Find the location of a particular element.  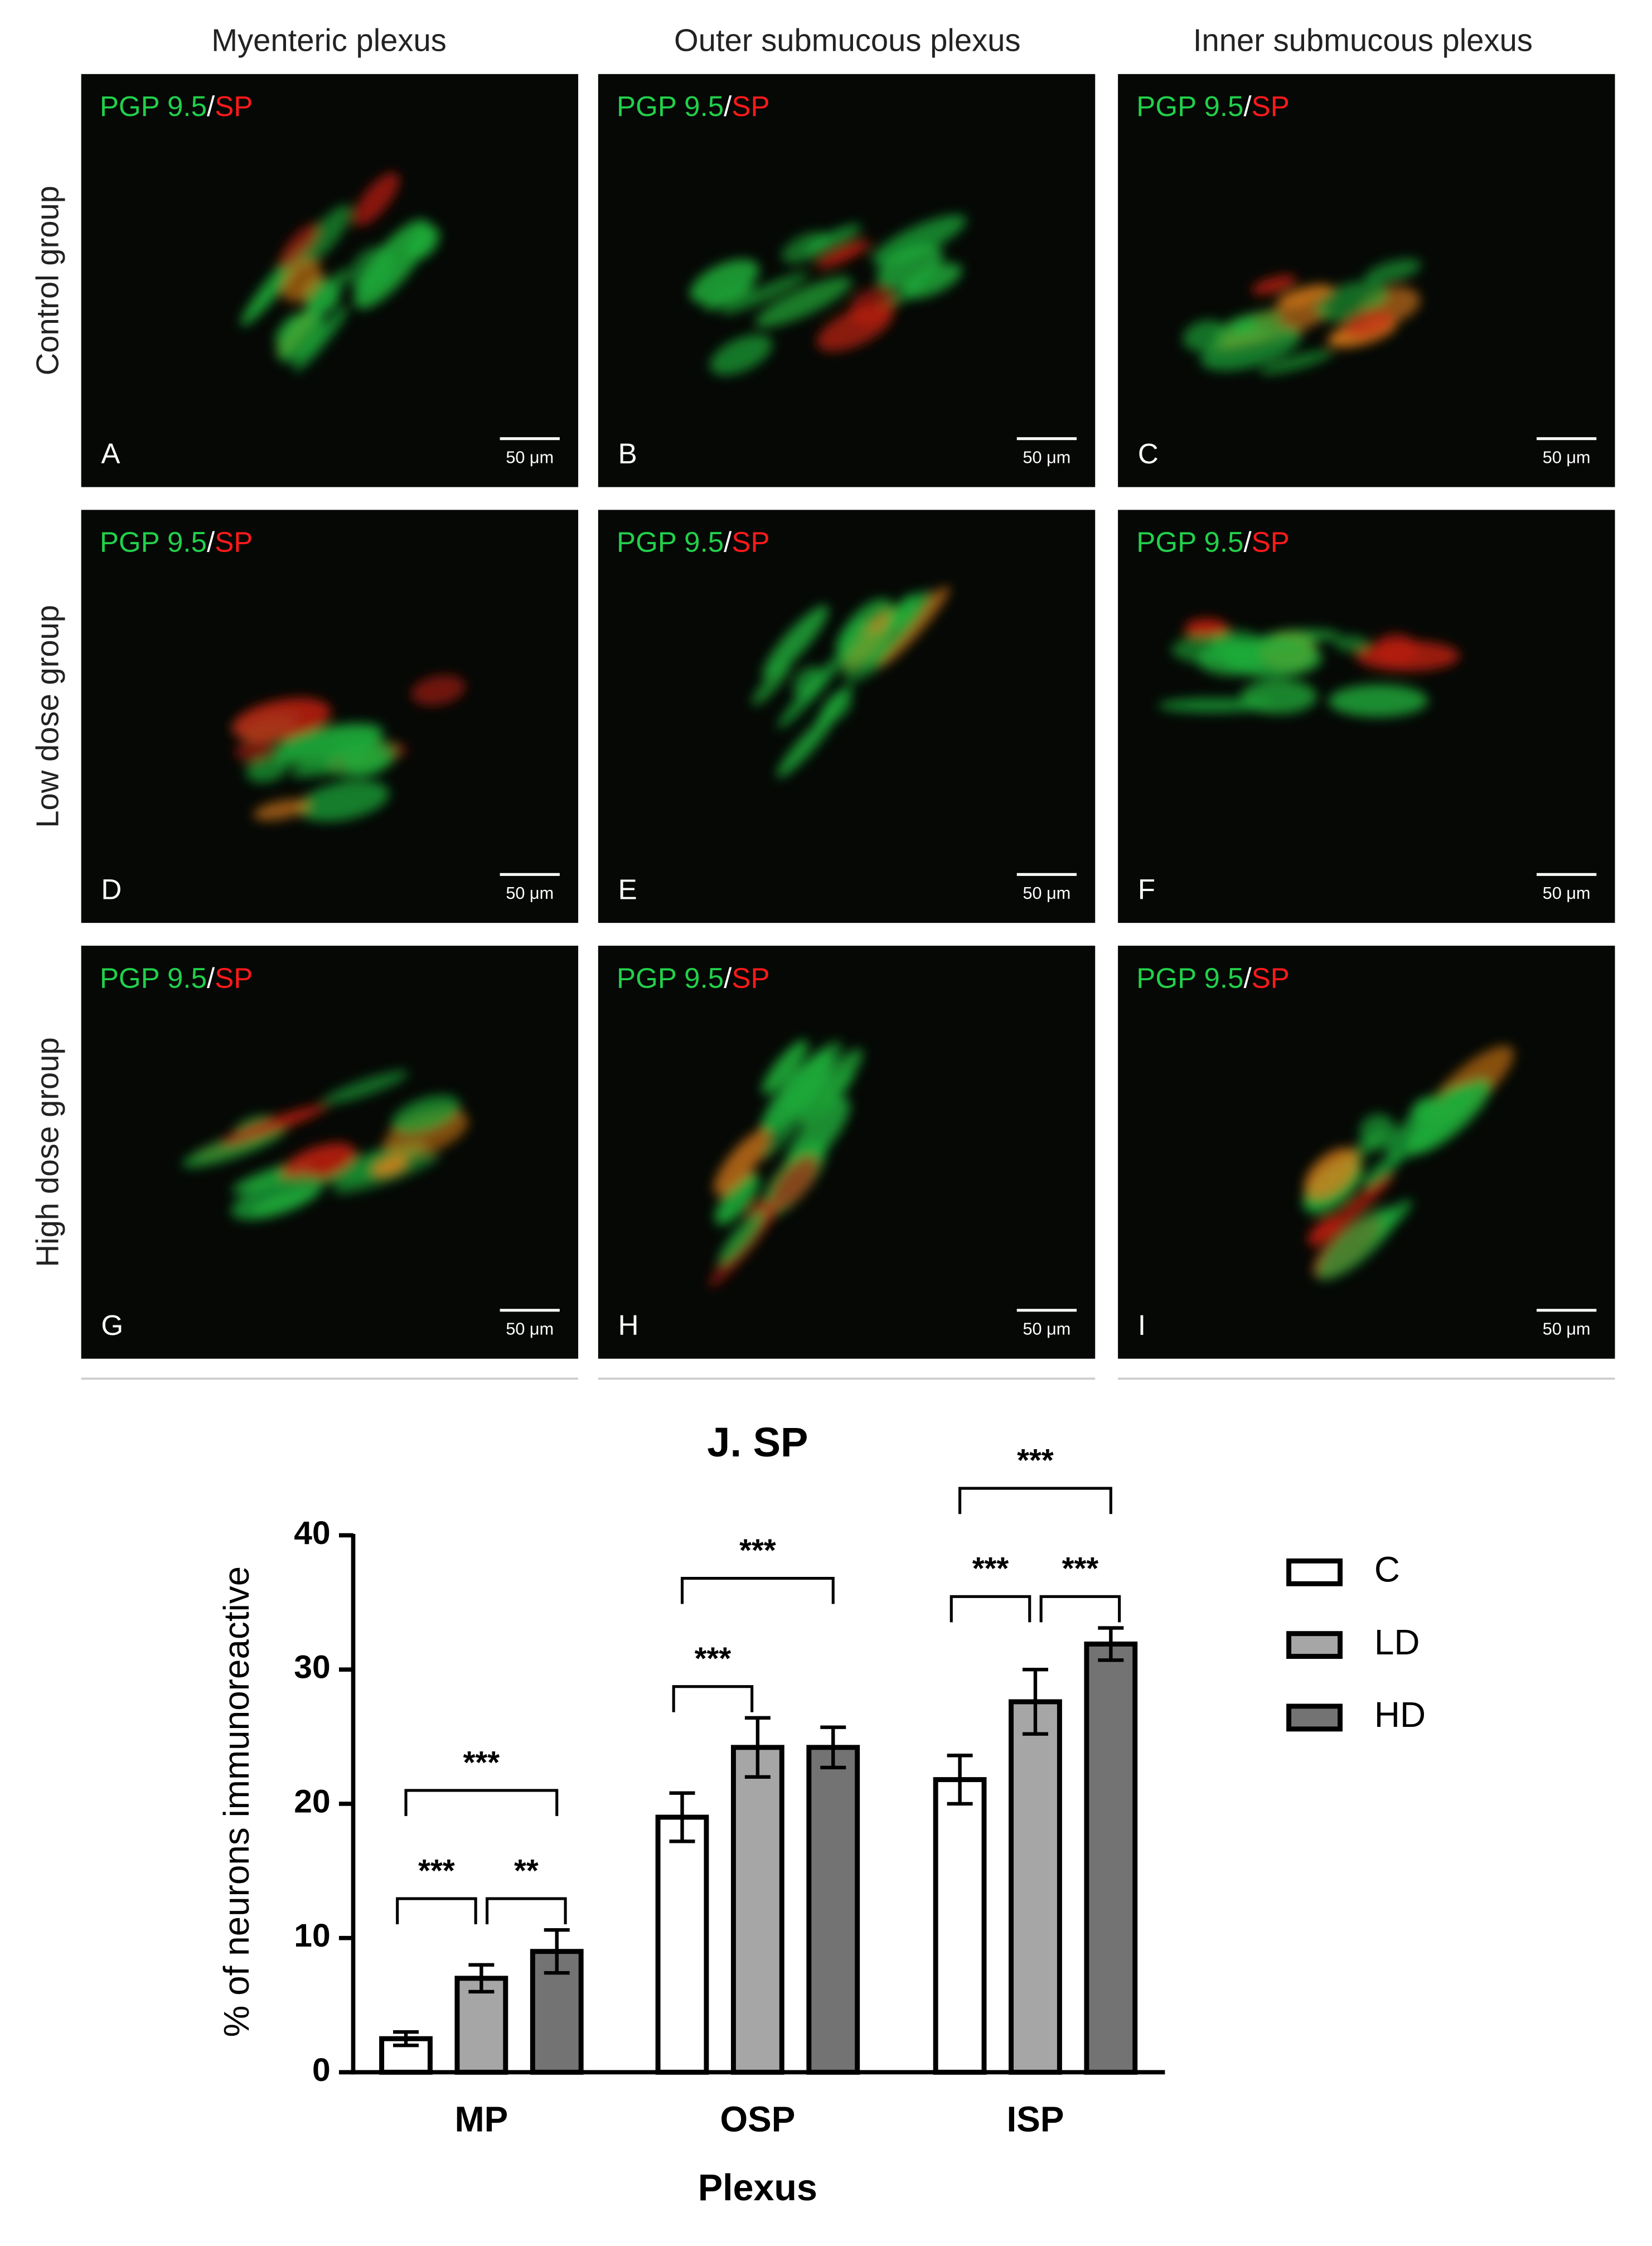

panel-letter: I is located at coordinates (1142, 1325).